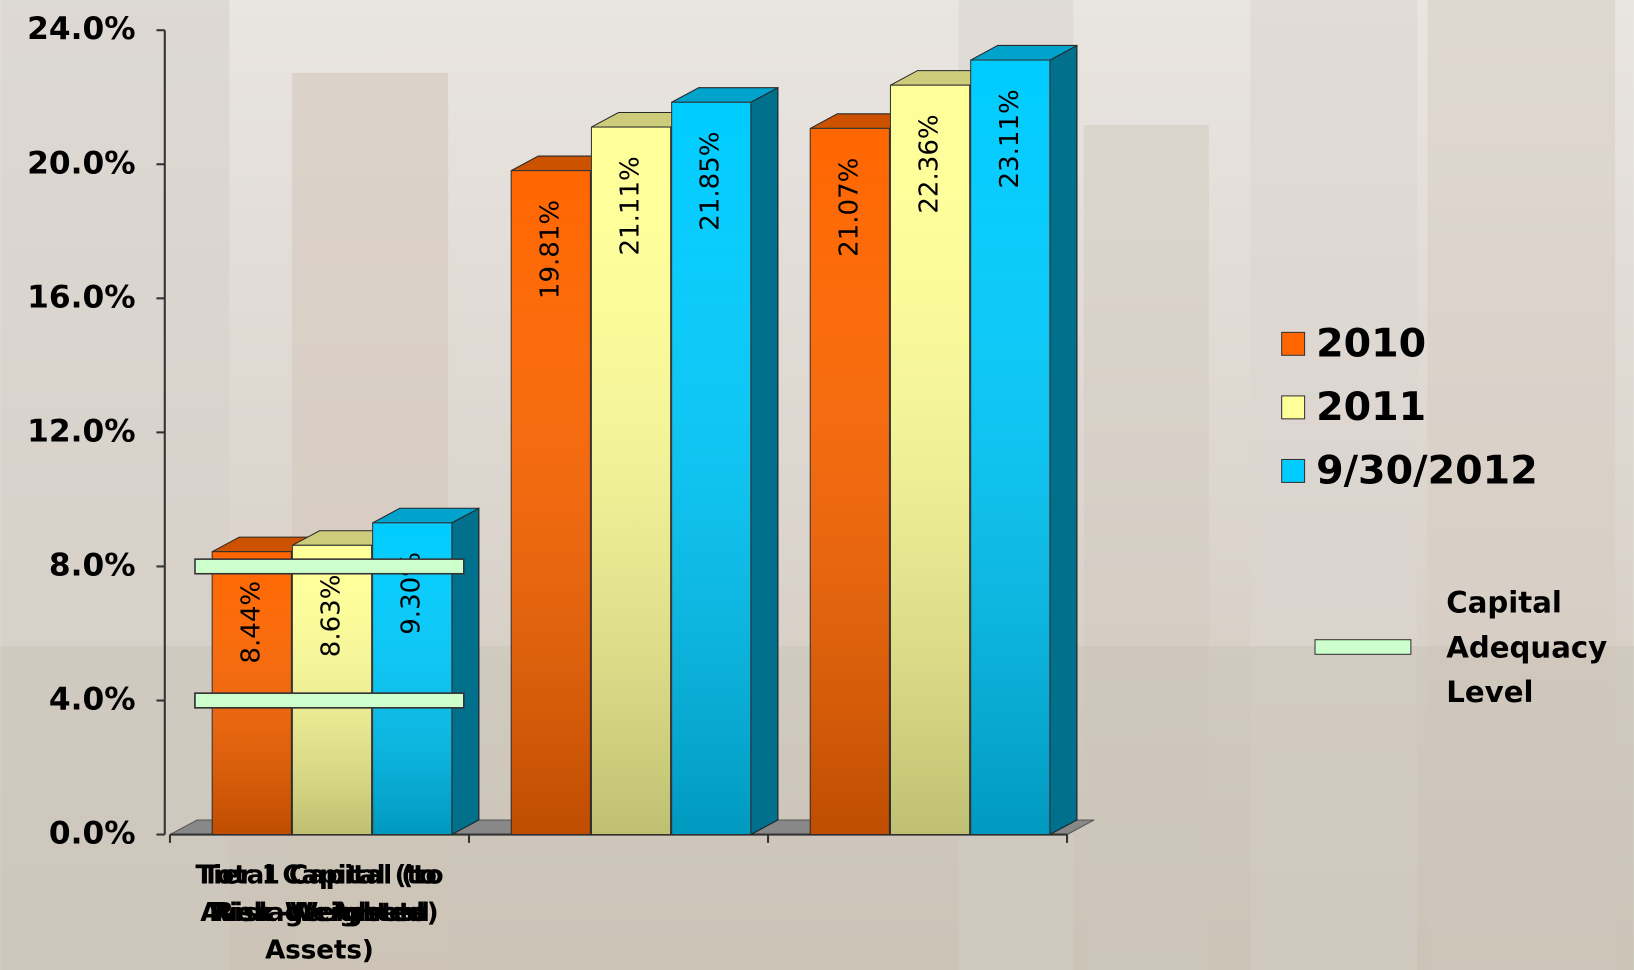 The image size is (1634, 970). Describe the element at coordinates (550, 249) in the screenshot. I see `value-label: 19.81%` at that location.